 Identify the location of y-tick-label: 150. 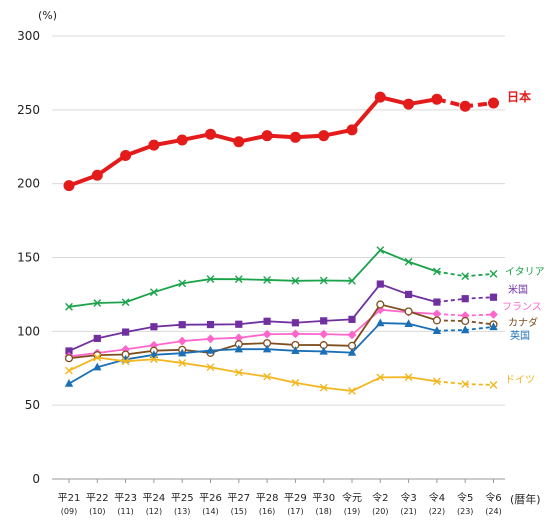
(28, 258).